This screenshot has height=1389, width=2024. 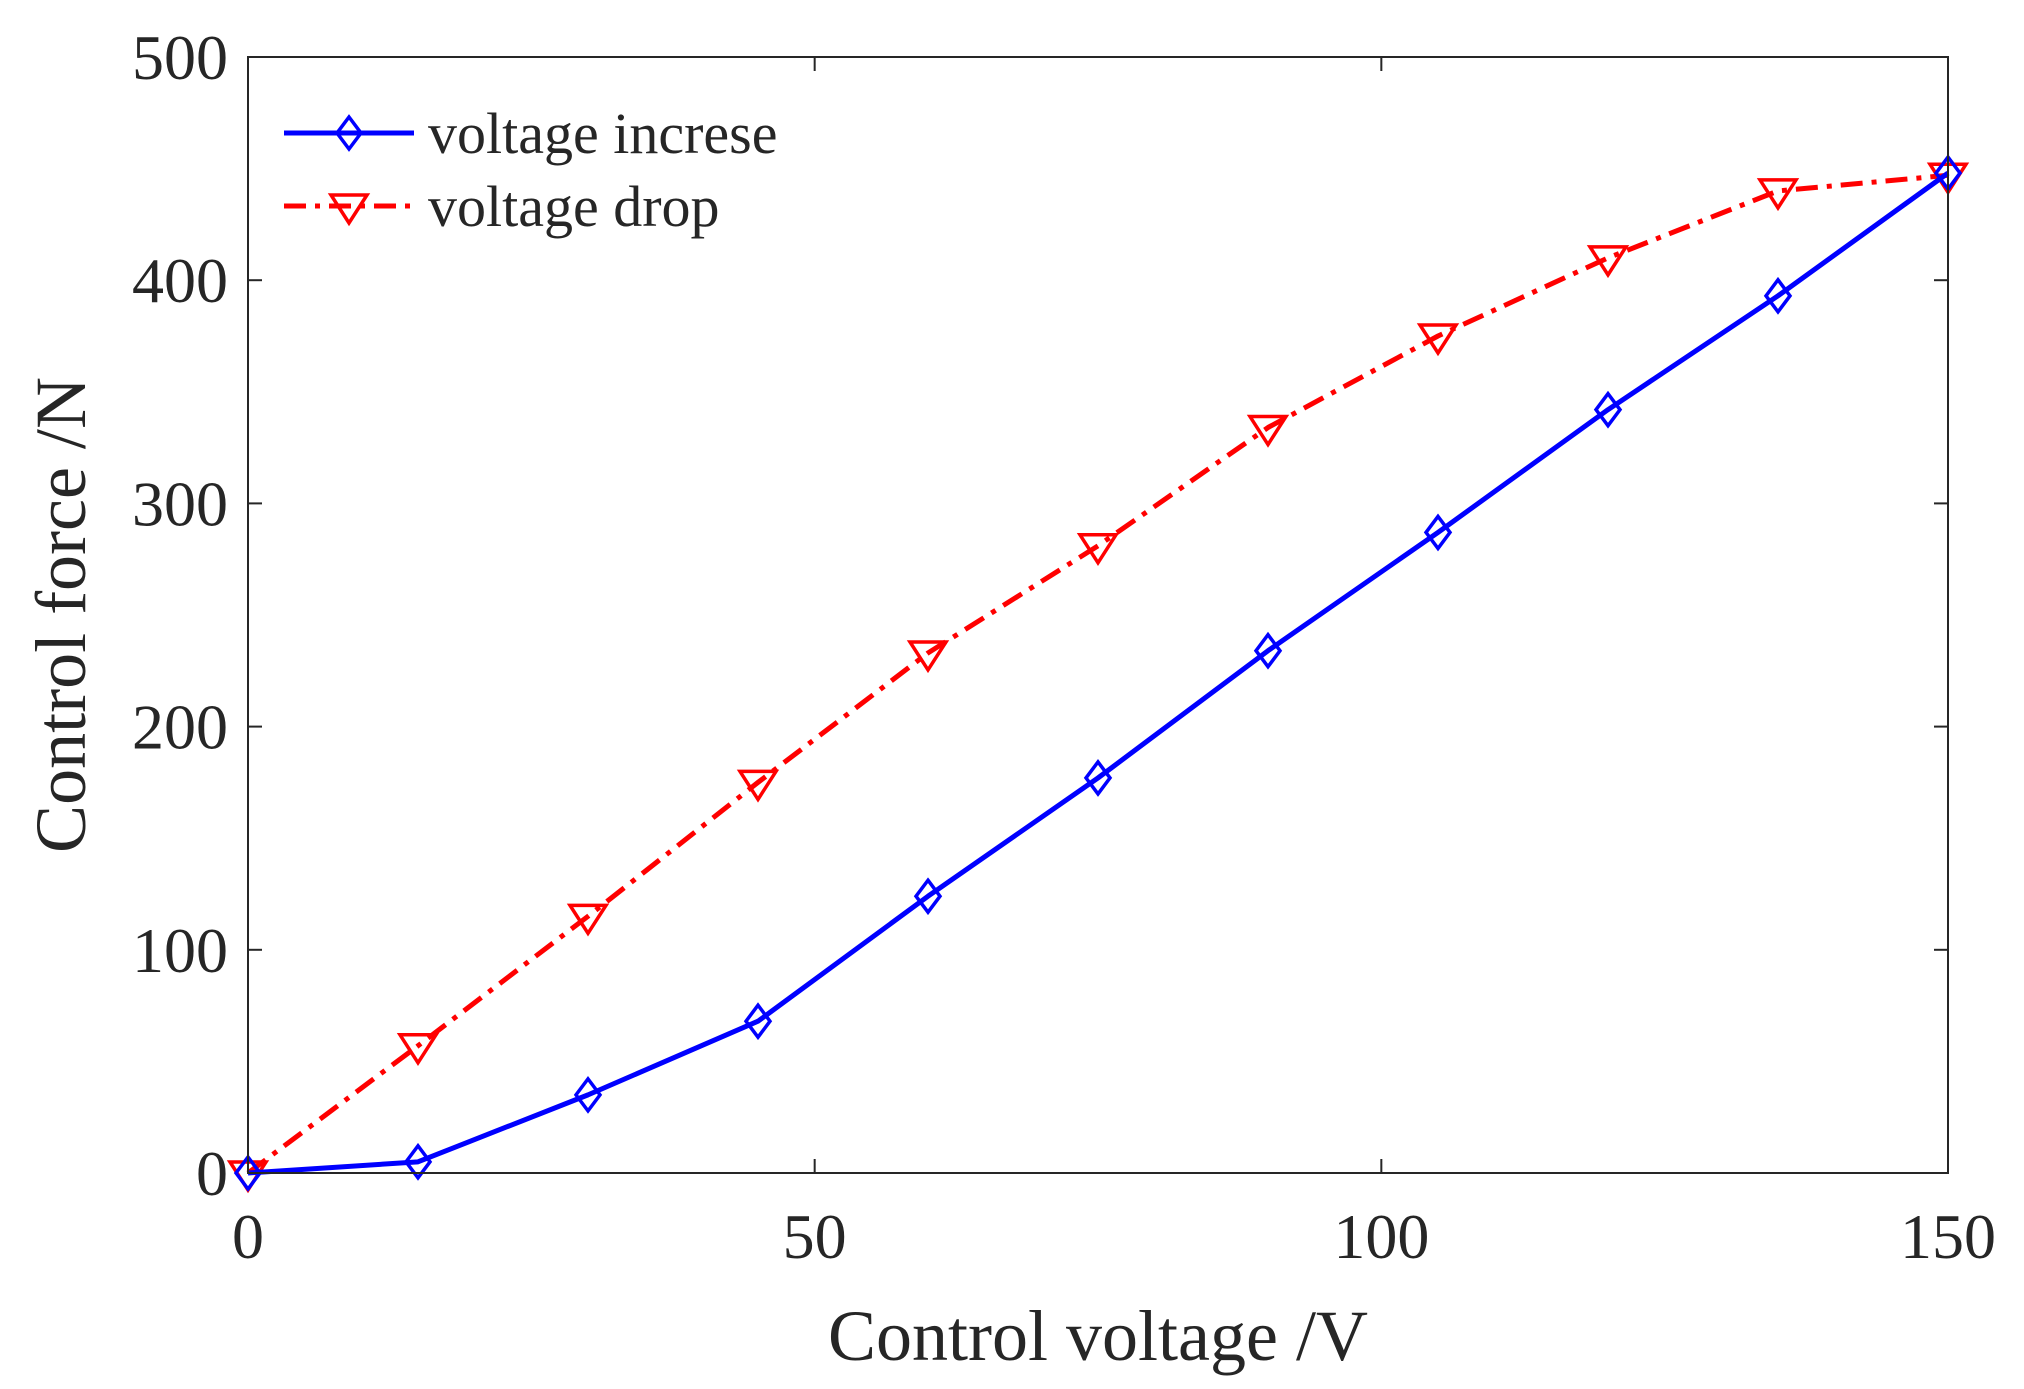 I want to click on y-tick-label: 300, so click(x=180, y=503).